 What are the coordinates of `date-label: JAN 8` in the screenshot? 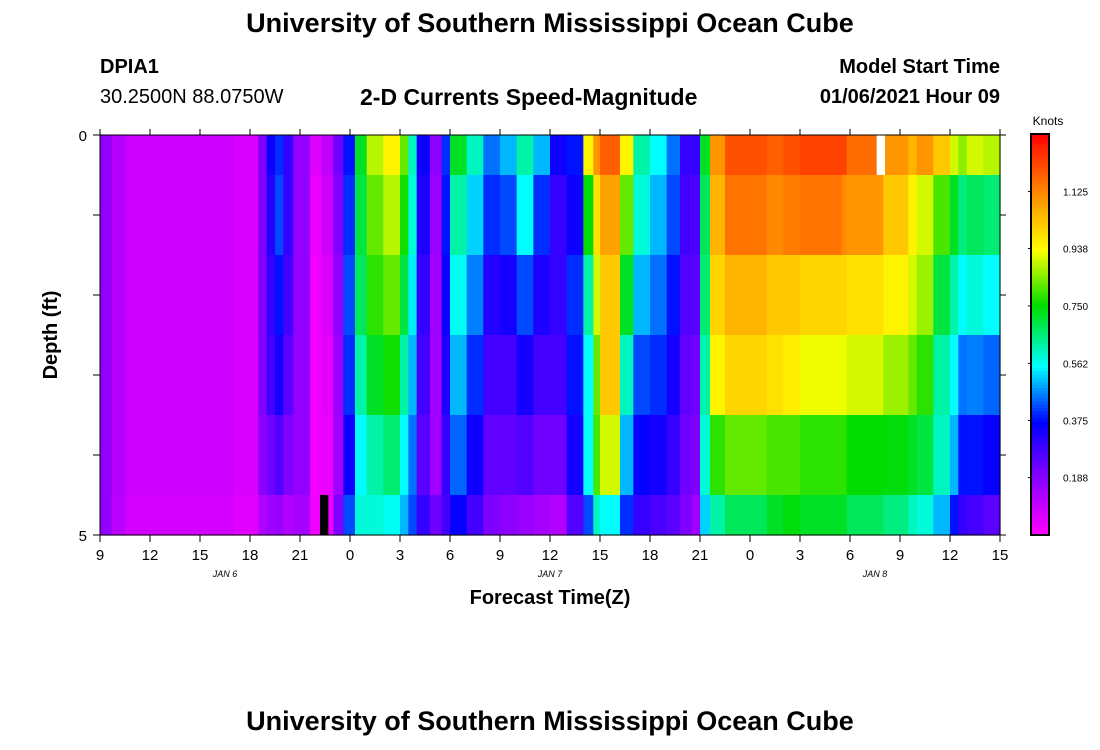 It's located at (875, 574).